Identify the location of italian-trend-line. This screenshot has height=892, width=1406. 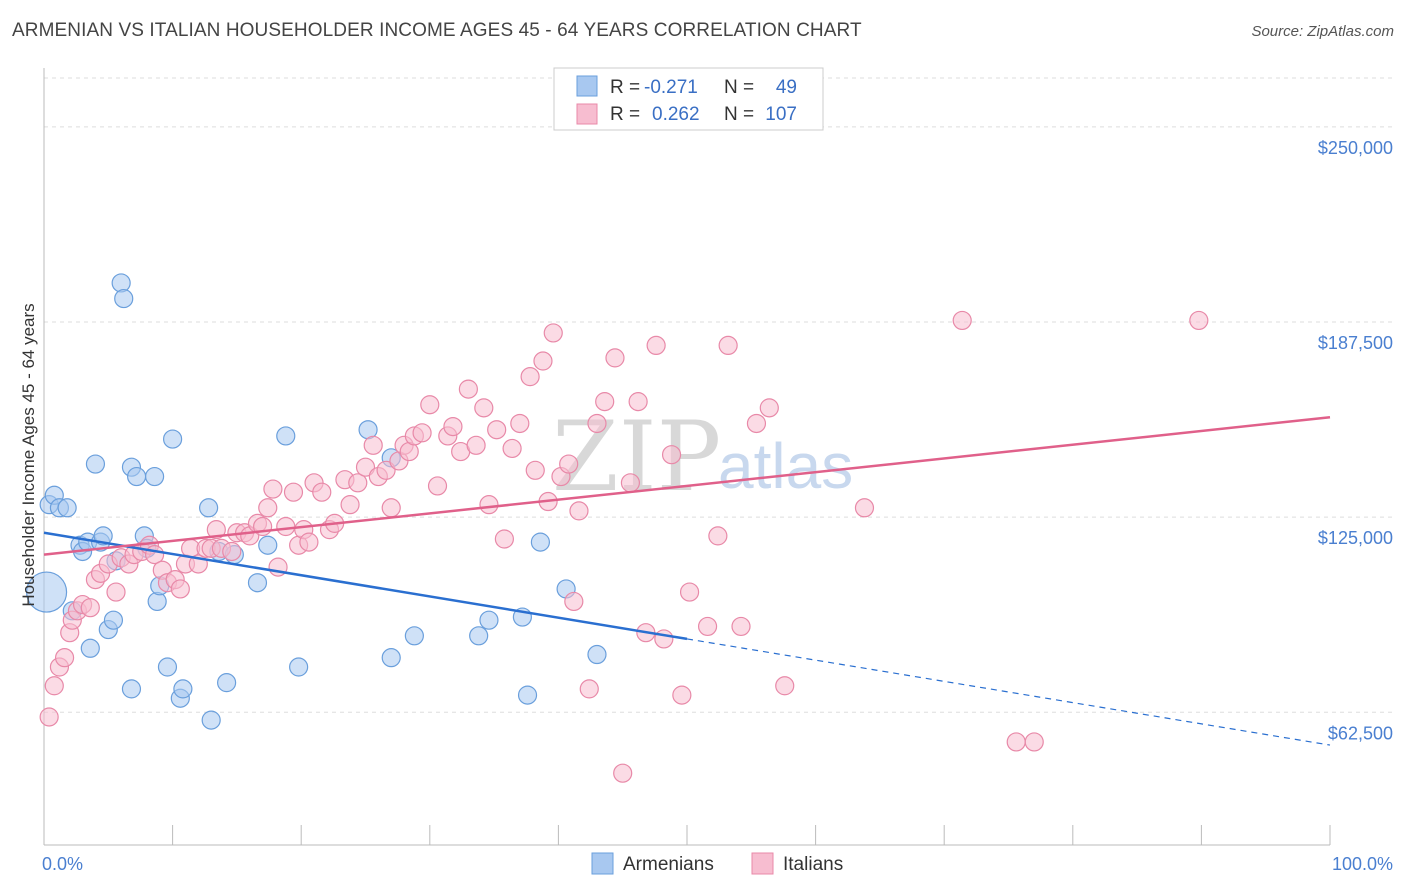
(687, 485).